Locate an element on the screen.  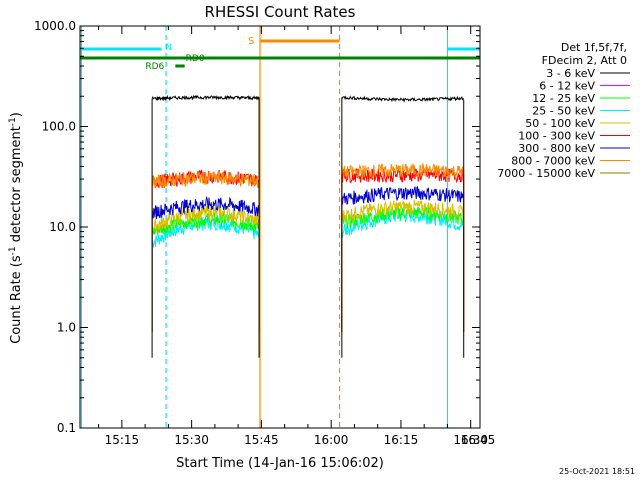
legend-entry-8: 7000 - 15000 keV is located at coordinates (546, 173).